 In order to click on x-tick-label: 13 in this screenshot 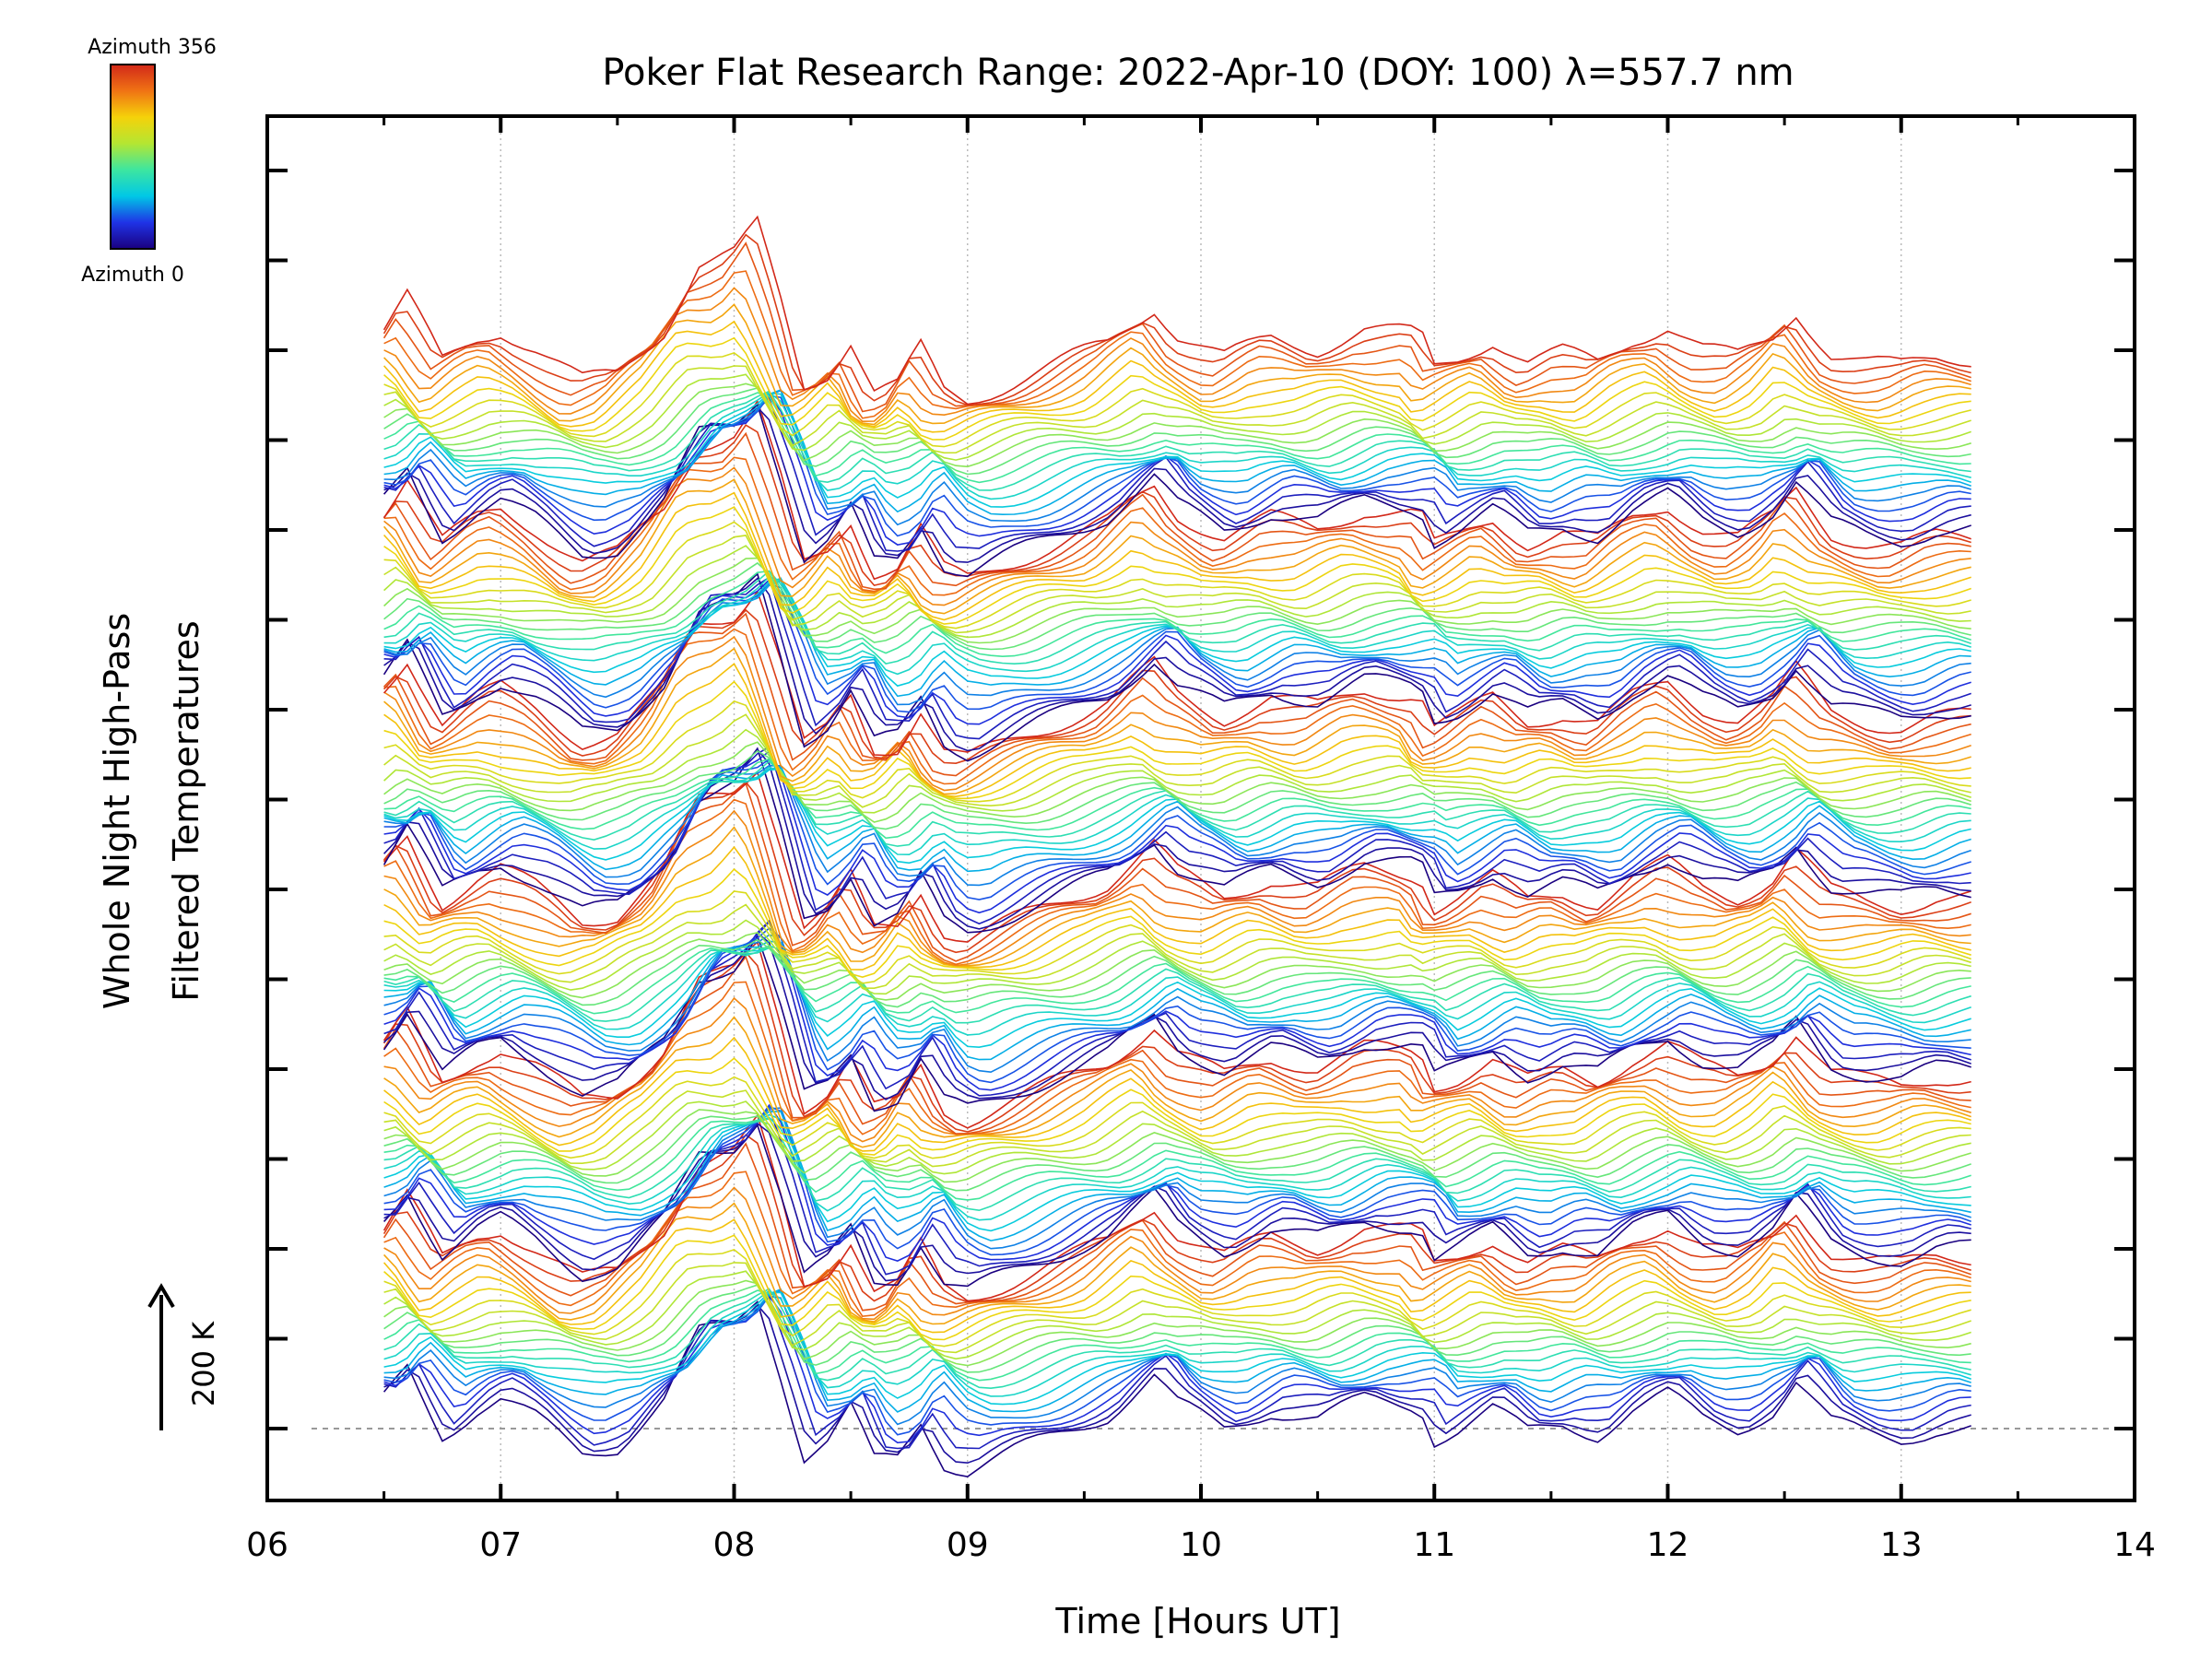, I will do `click(1901, 1545)`.